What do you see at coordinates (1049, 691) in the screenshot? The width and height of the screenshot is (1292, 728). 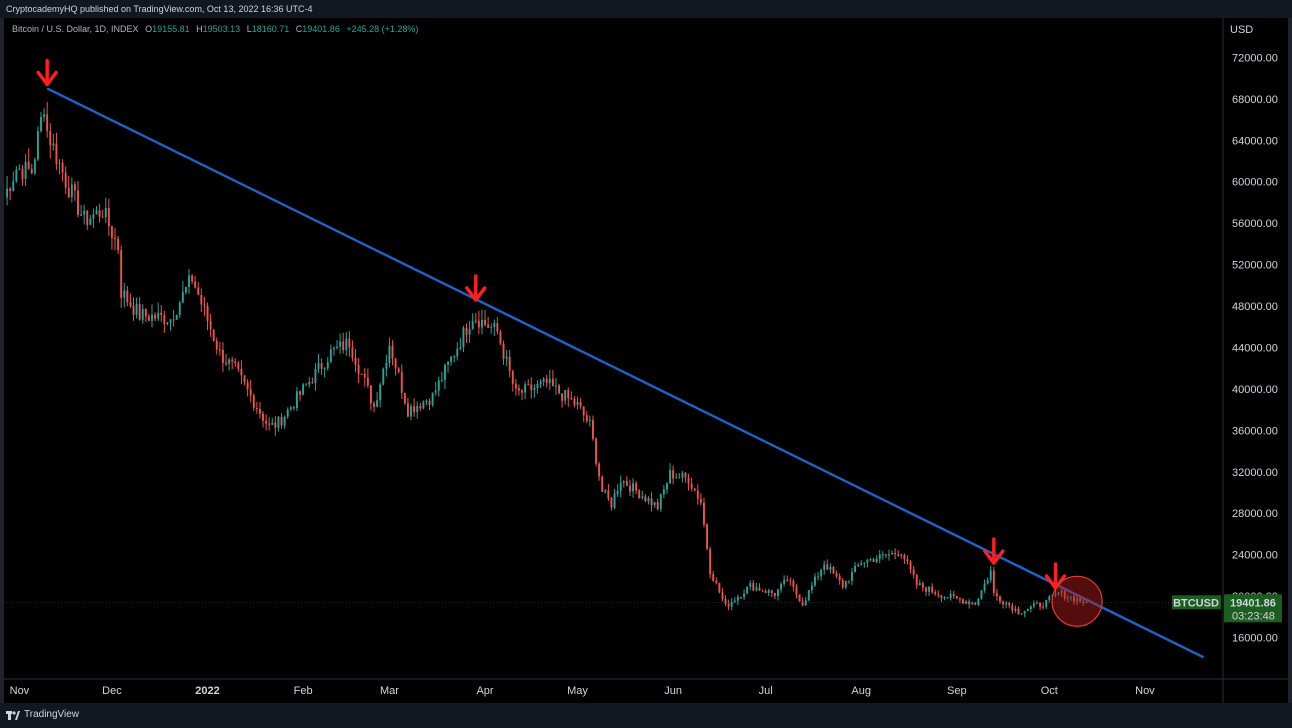 I see `time-axis-tick: Oct` at bounding box center [1049, 691].